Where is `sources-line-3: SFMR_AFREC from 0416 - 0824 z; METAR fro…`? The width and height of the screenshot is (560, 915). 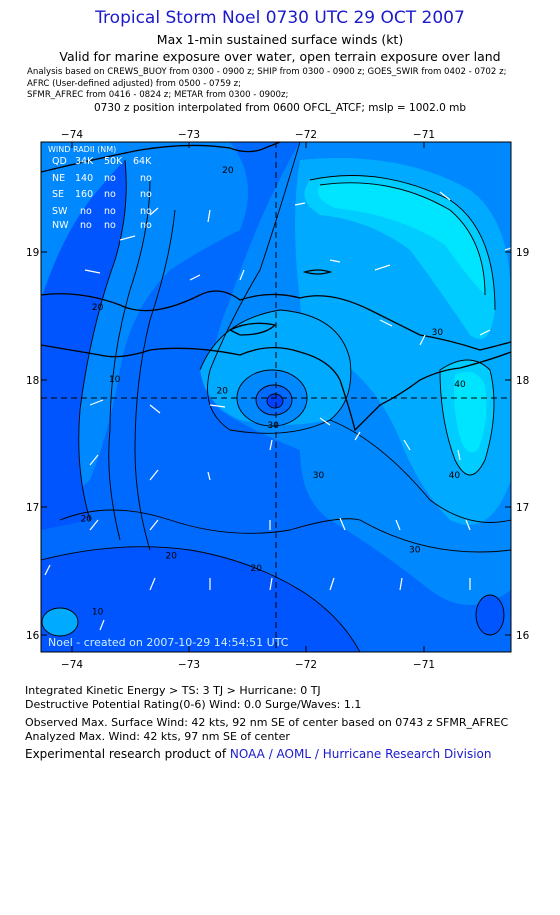 sources-line-3: SFMR_AFREC from 0416 - 0824 z; METAR fro… is located at coordinates (158, 95).